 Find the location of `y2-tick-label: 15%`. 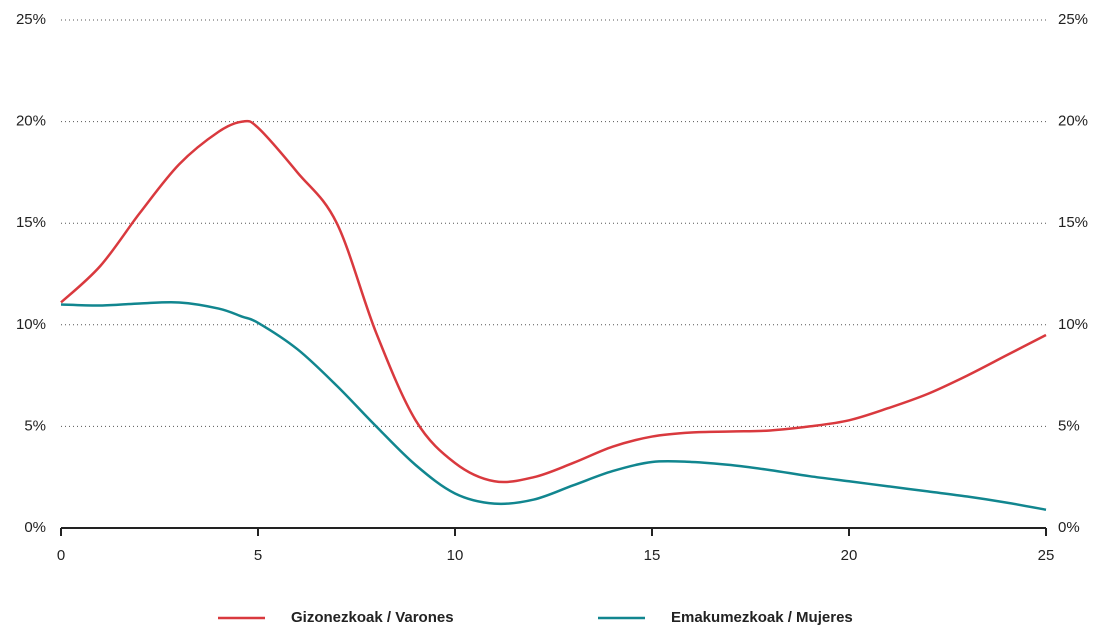

y2-tick-label: 15% is located at coordinates (1073, 222).